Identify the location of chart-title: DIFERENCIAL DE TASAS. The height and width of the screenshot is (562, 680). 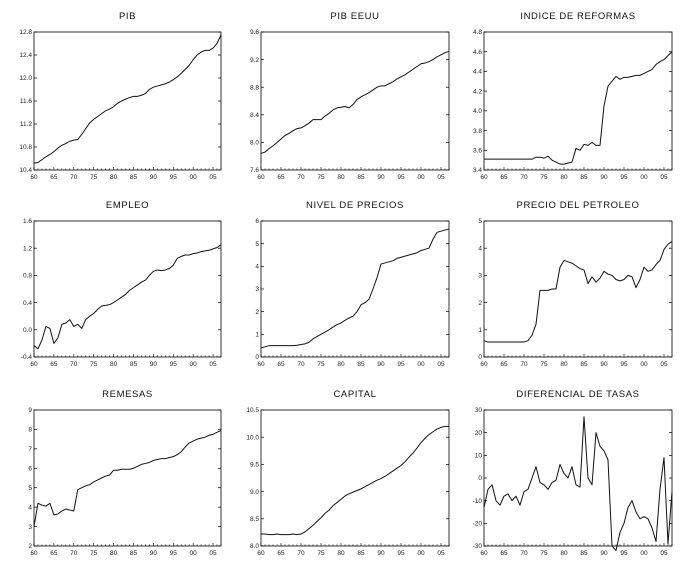
(577, 394).